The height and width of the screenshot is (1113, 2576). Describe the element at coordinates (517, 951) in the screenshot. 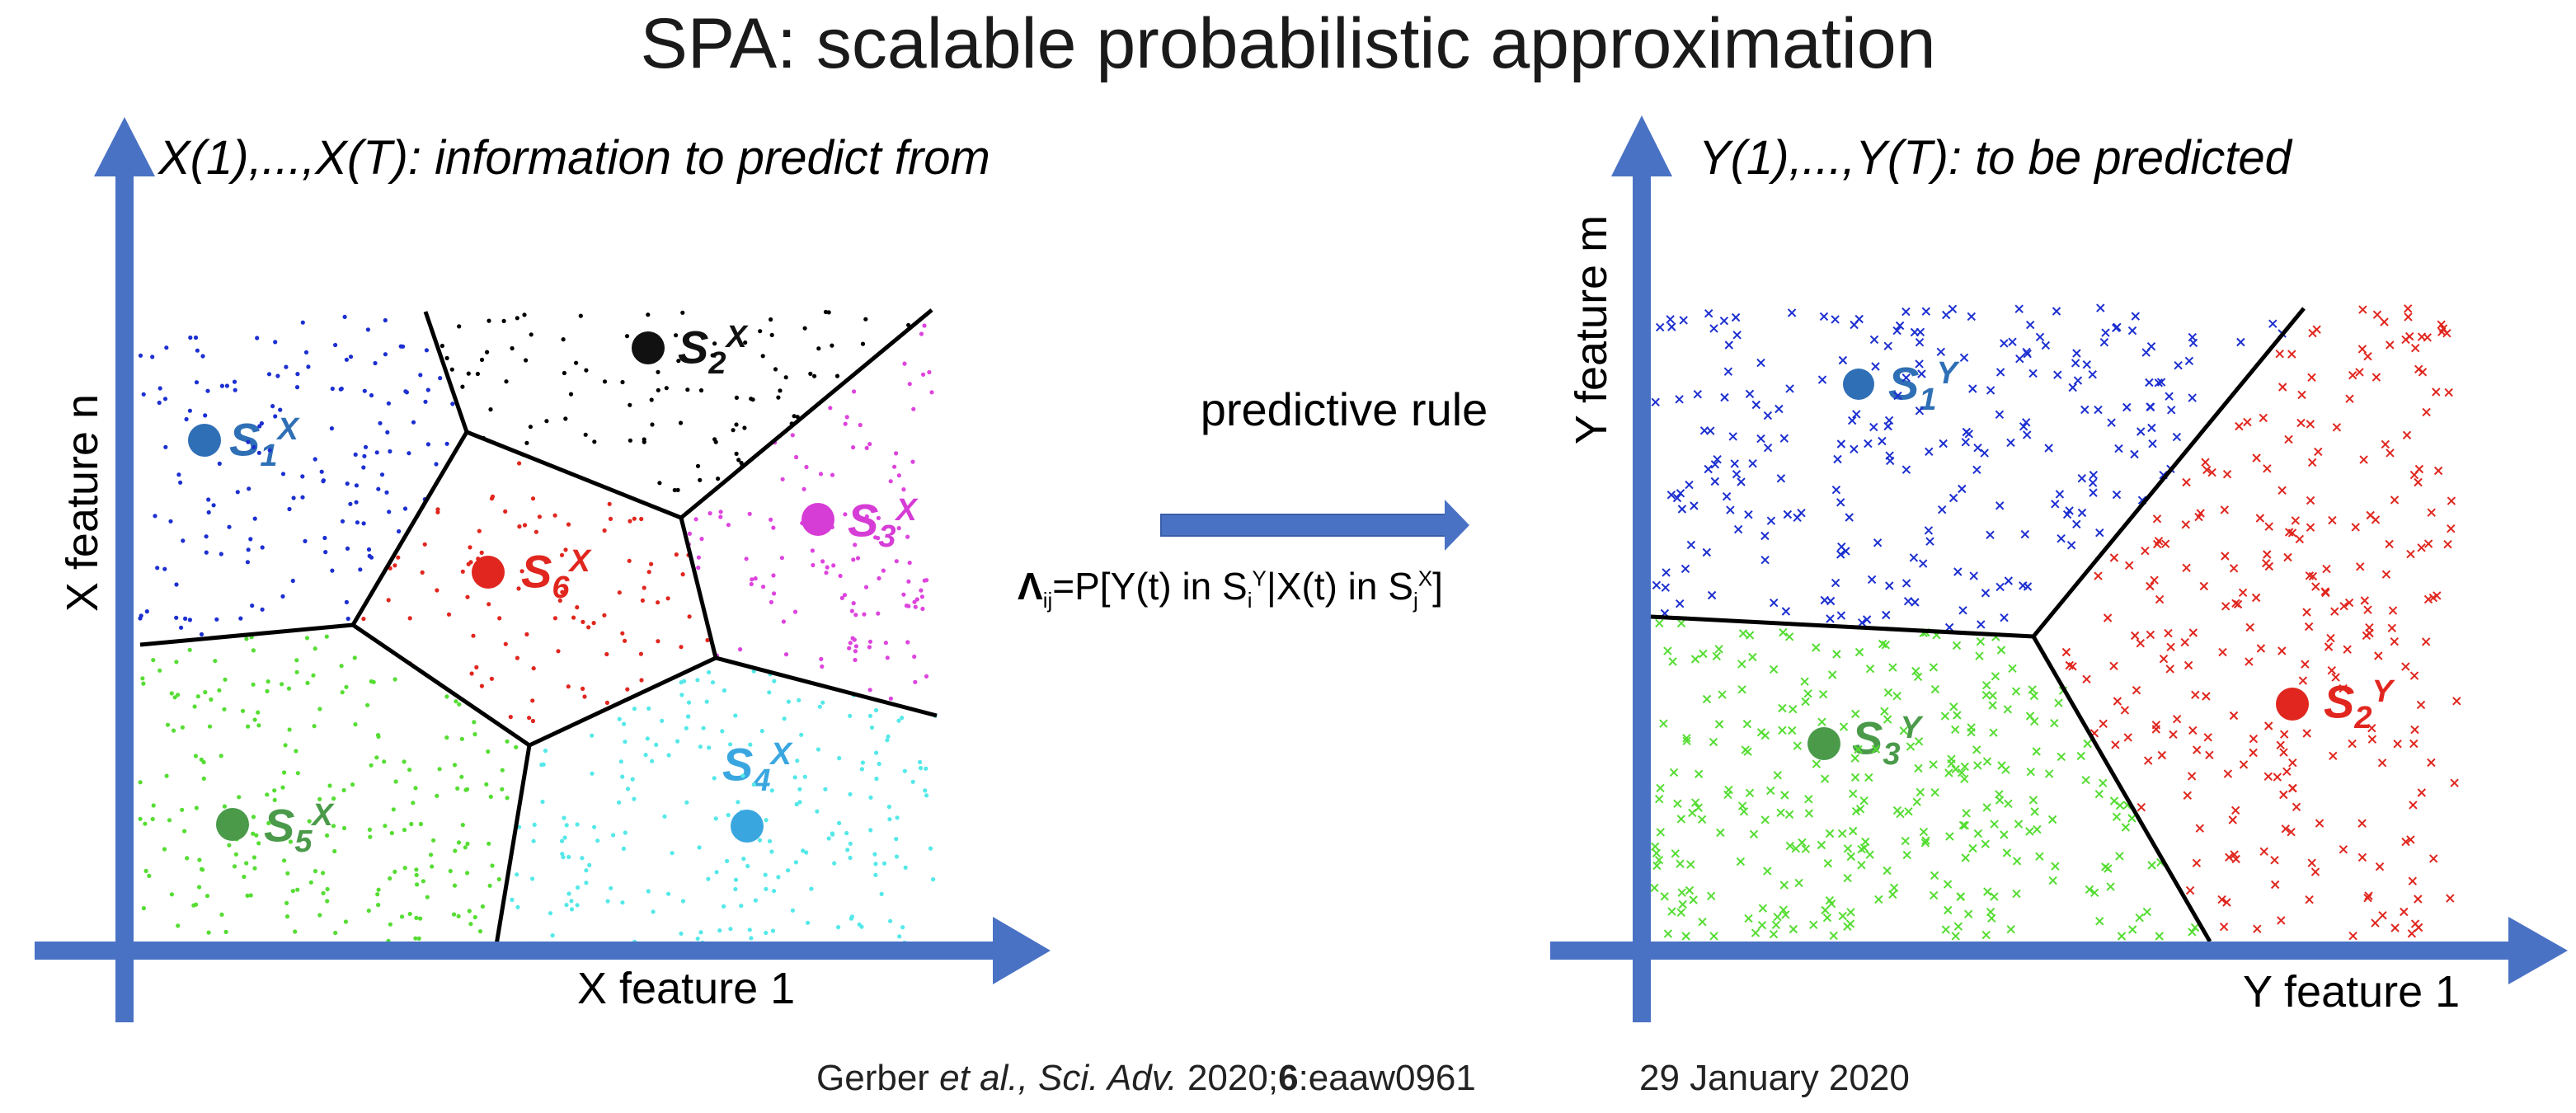

I see `left-x-axis` at that location.